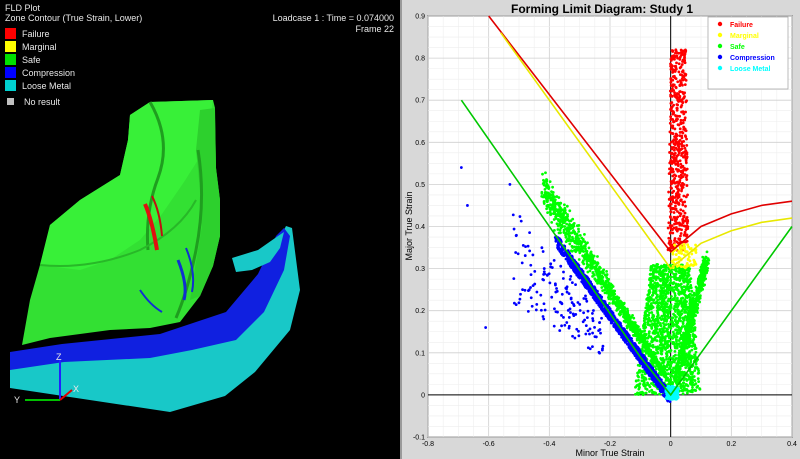 The height and width of the screenshot is (459, 800). Describe the element at coordinates (333, 18) in the screenshot. I see `loadcase-label: Loadcase 1 : Time = 0.074000` at that location.